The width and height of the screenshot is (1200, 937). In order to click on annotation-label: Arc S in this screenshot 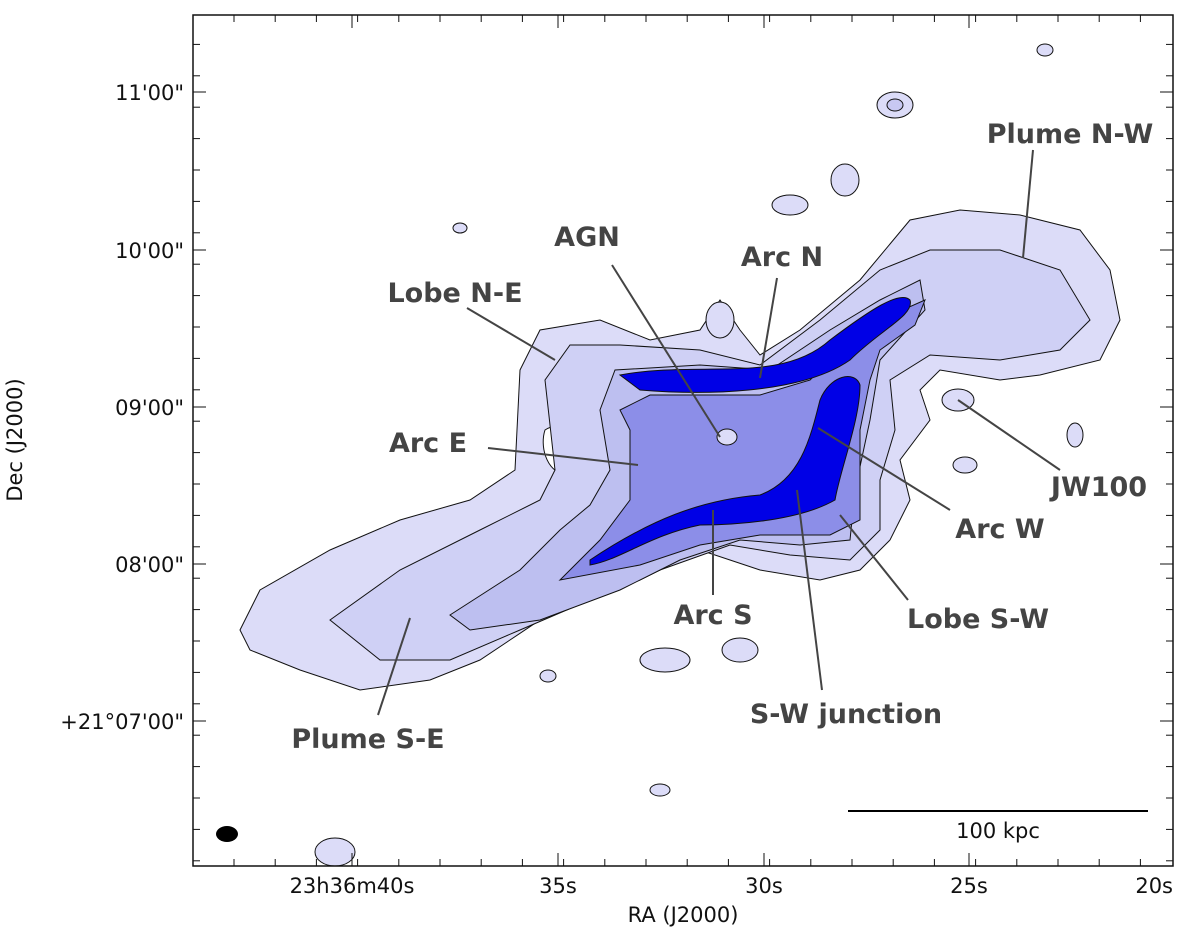, I will do `click(712, 615)`.